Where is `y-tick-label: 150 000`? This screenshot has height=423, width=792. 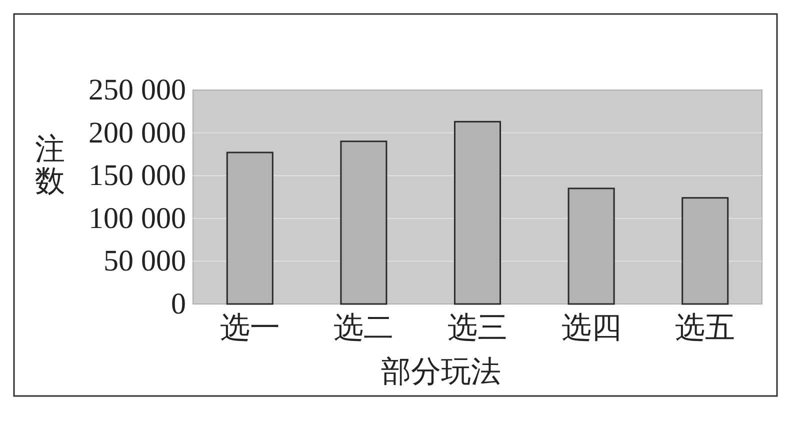
y-tick-label: 150 000 is located at coordinates (137, 175).